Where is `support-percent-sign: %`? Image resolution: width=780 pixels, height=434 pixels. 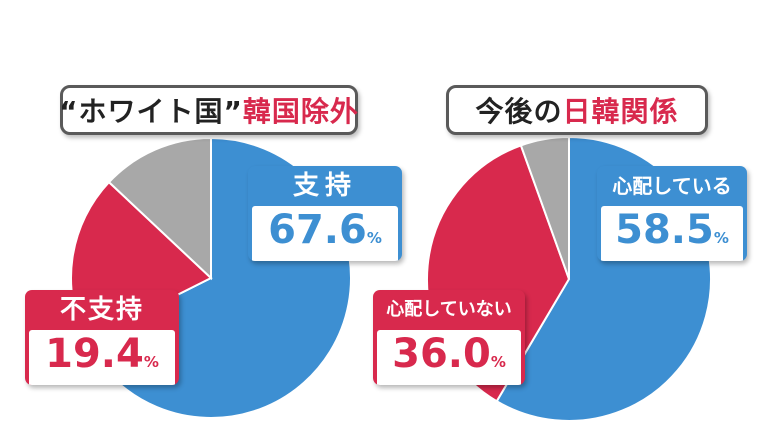 support-percent-sign: % is located at coordinates (374, 238).